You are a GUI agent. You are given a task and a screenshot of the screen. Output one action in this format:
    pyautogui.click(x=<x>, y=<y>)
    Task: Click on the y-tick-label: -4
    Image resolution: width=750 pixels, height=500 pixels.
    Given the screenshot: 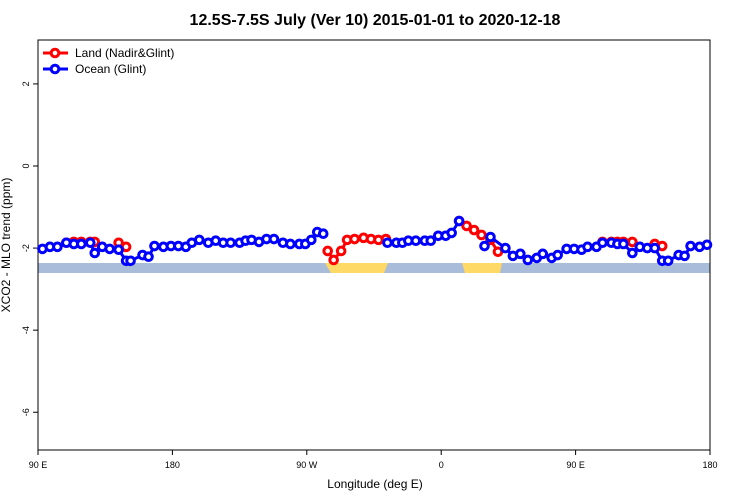 What is the action you would take?
    pyautogui.click(x=26, y=330)
    